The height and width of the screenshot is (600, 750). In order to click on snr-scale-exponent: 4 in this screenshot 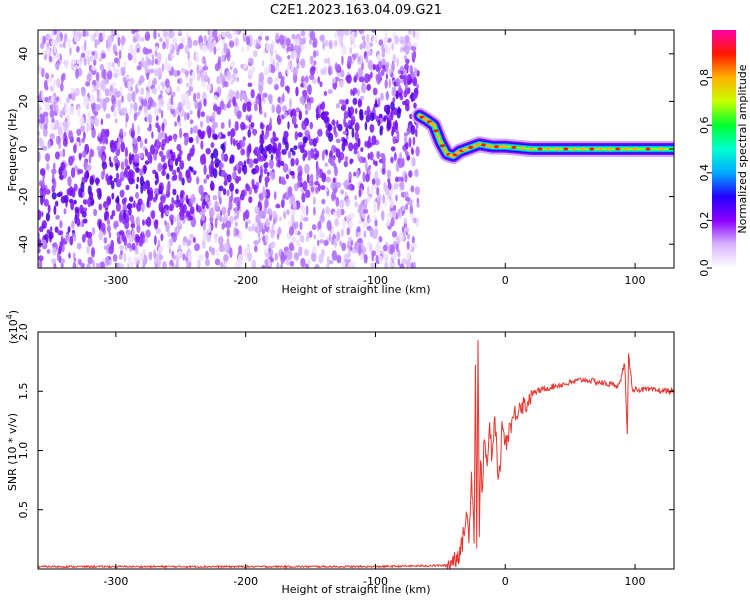, I will do `click(9, 316)`.